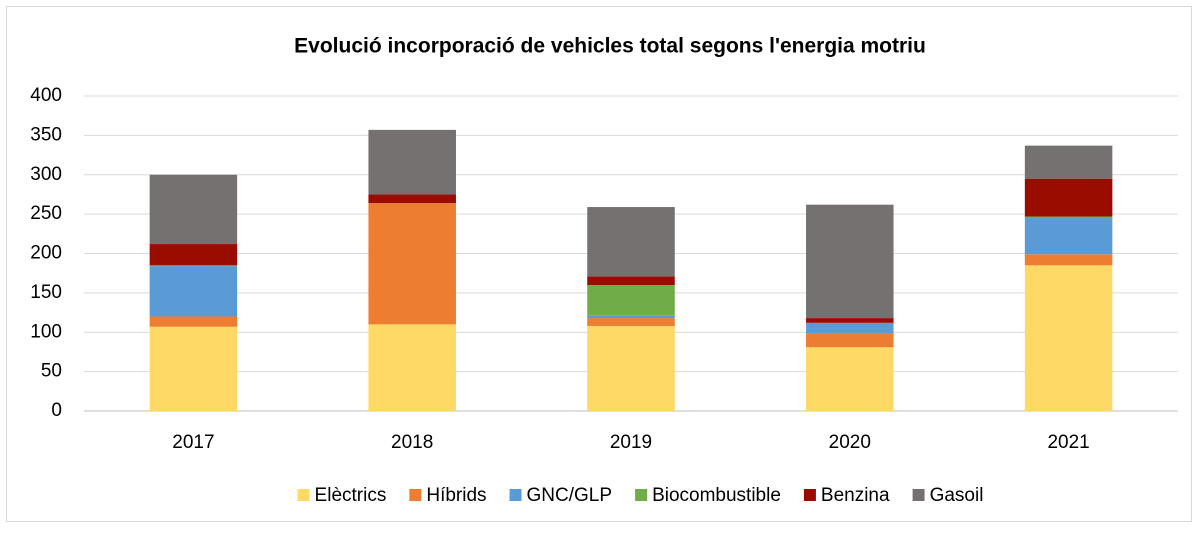 The height and width of the screenshot is (533, 1198). Describe the element at coordinates (855, 495) in the screenshot. I see `legend-label: Benzina` at that location.